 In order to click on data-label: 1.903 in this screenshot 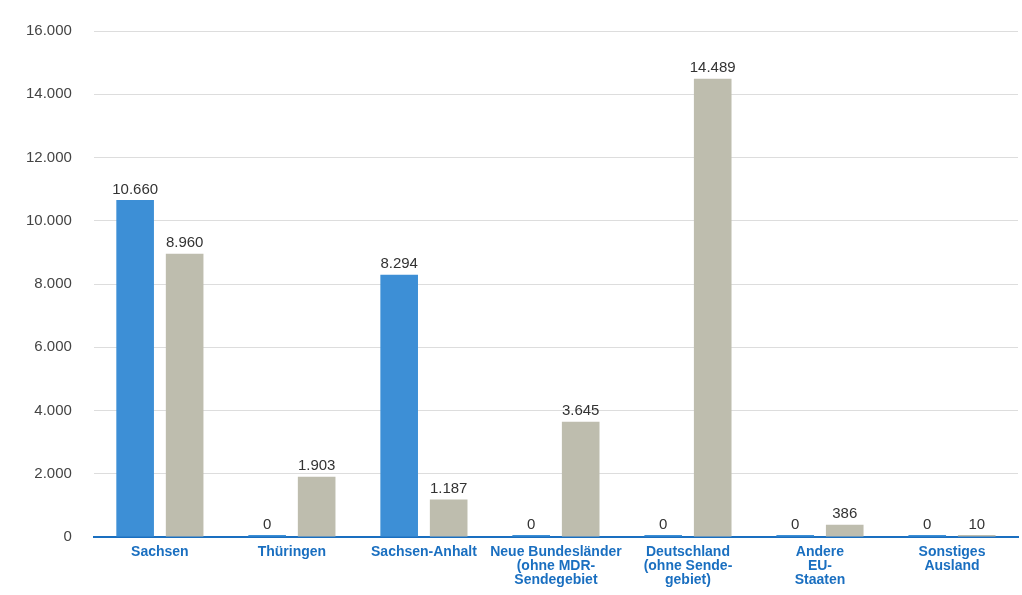, I will do `click(316, 465)`.